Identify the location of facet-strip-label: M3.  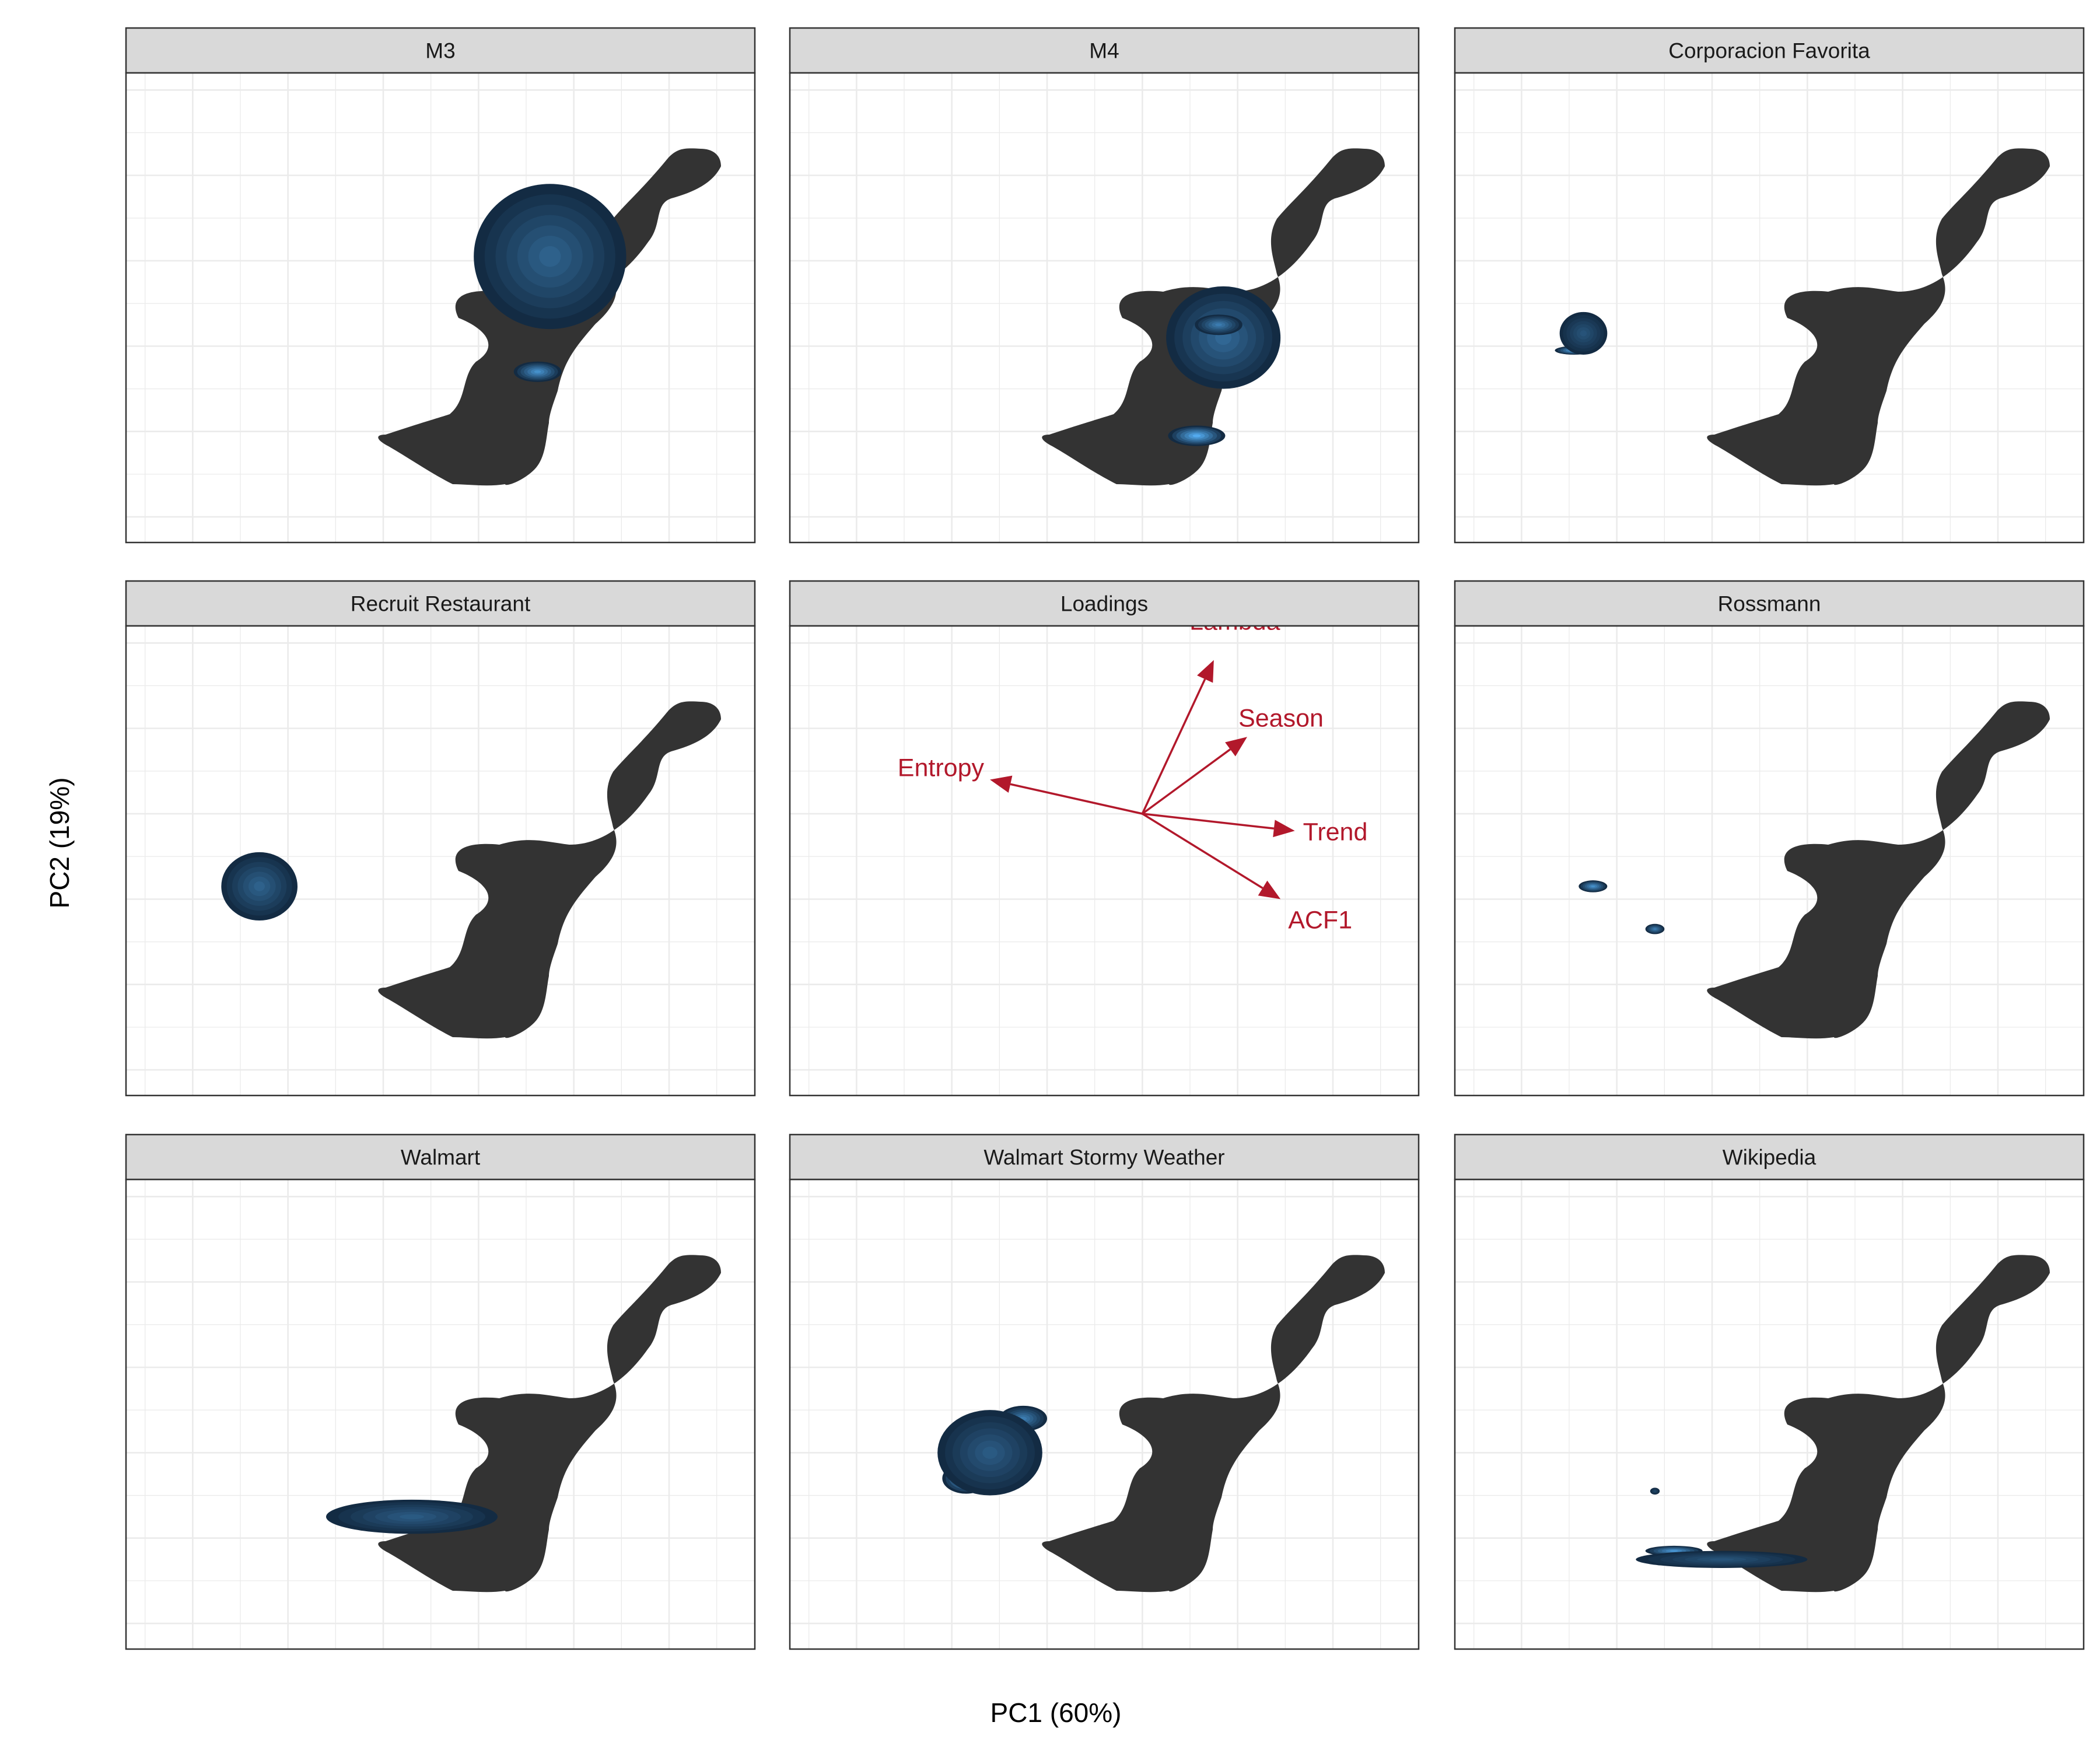
(440, 51).